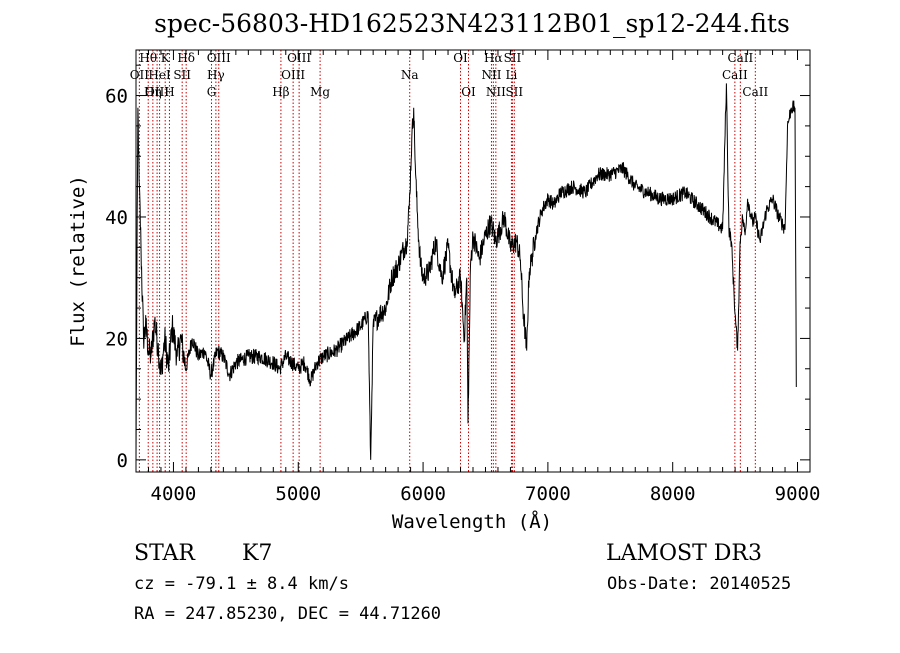  Describe the element at coordinates (299, 58) in the screenshot. I see `line-label-14: OIII` at that location.